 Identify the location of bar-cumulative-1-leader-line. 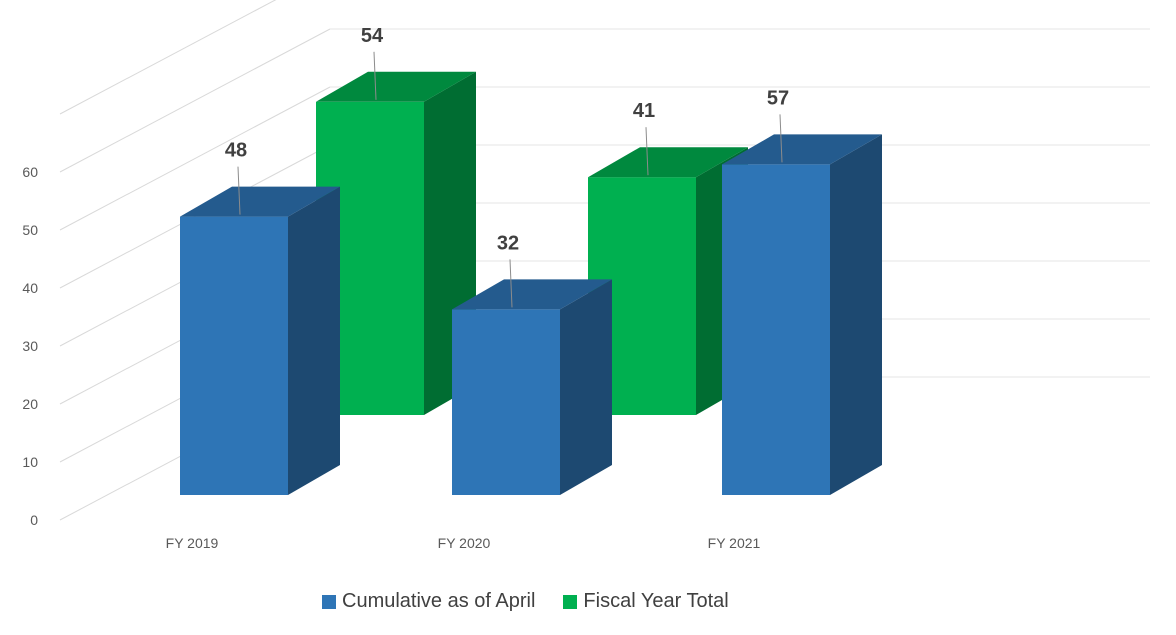
(239, 190).